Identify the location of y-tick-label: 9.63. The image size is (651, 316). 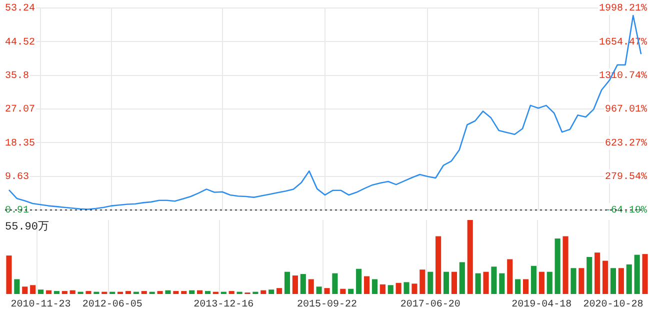
(17, 177).